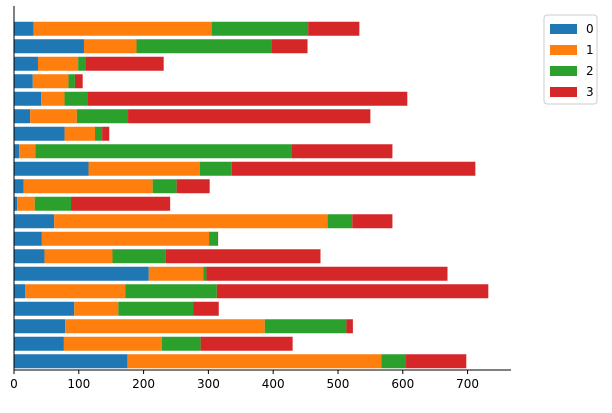 This screenshot has width=612, height=413. I want to click on legend-label-3: 3, so click(590, 92).